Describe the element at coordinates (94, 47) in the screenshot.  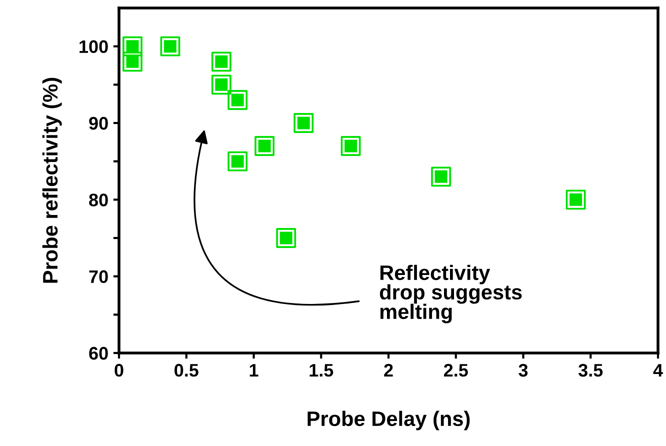
I see `y-tick-label: 100` at that location.